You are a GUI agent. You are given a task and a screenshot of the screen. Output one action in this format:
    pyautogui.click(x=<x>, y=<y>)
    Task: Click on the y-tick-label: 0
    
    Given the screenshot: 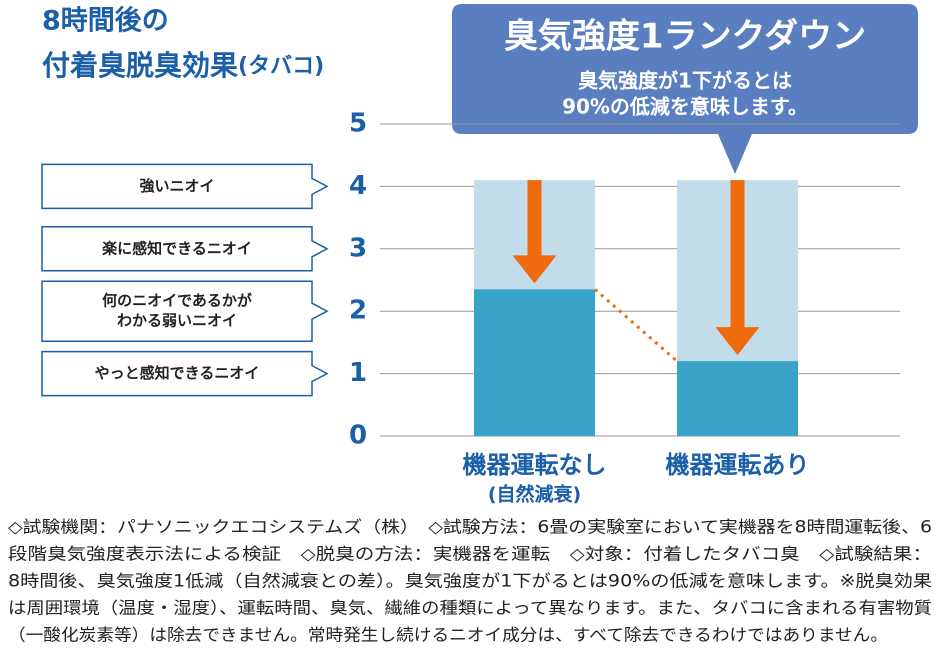 What is the action you would take?
    pyautogui.click(x=358, y=436)
    